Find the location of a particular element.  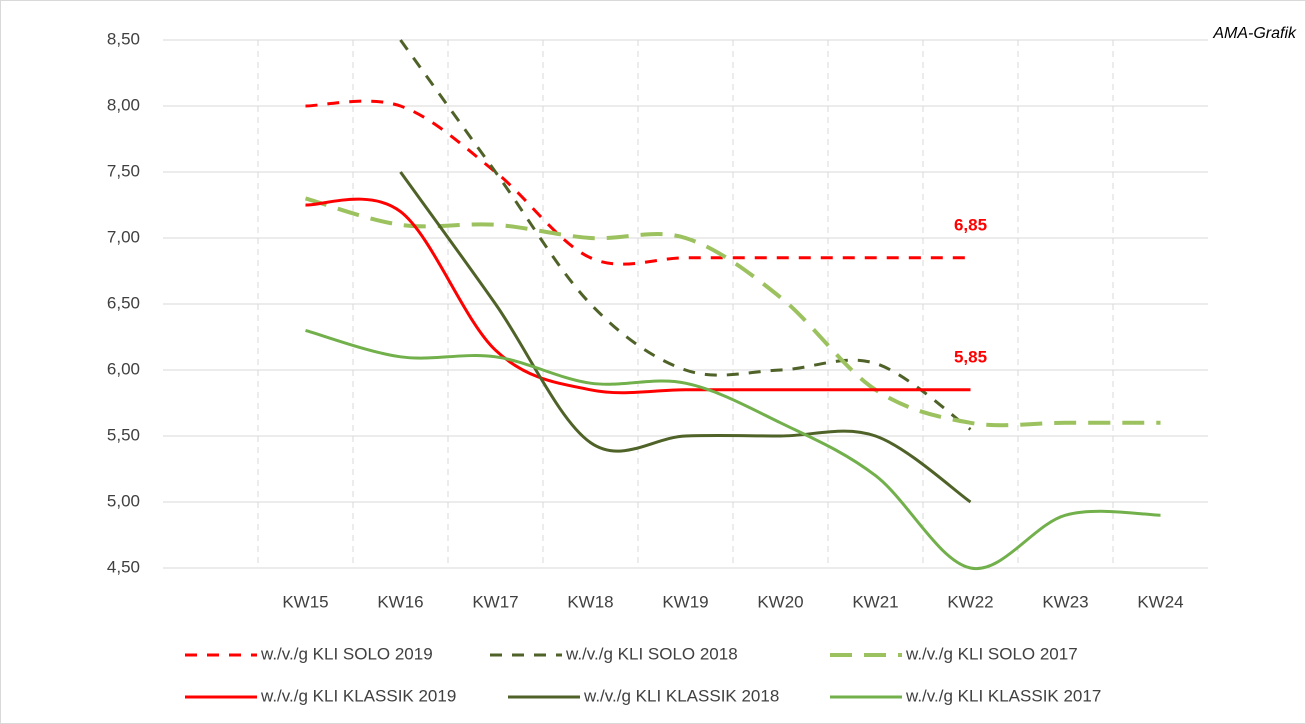

y-tick-label: 6,00 is located at coordinates (123, 368).